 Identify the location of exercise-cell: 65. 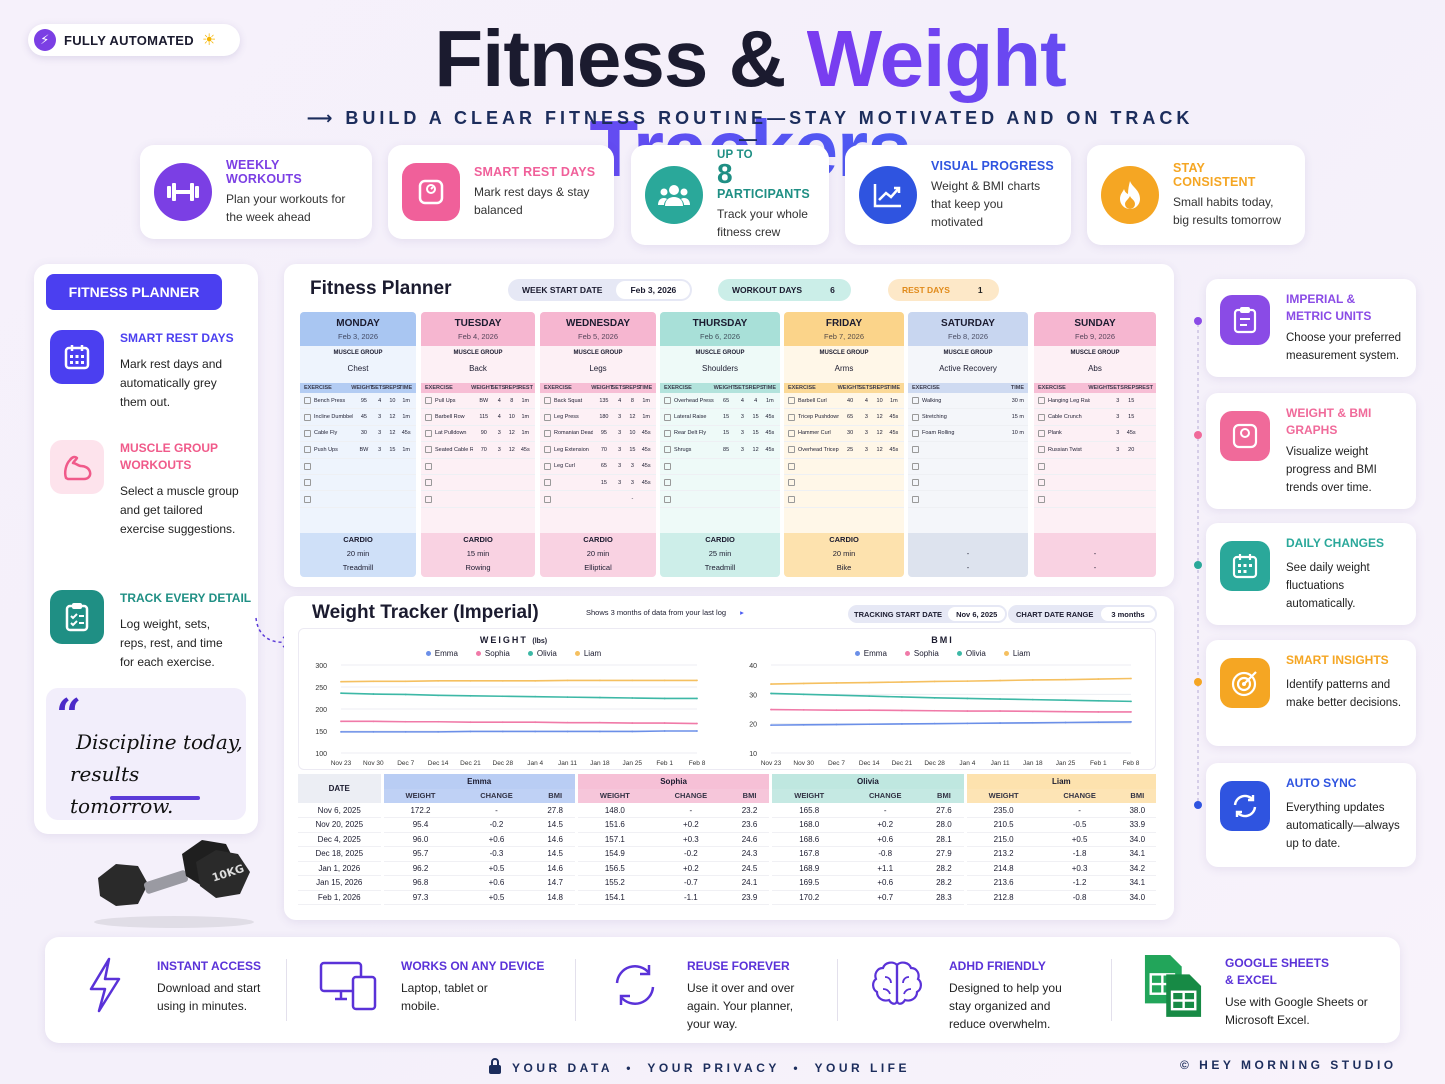
(726, 400).